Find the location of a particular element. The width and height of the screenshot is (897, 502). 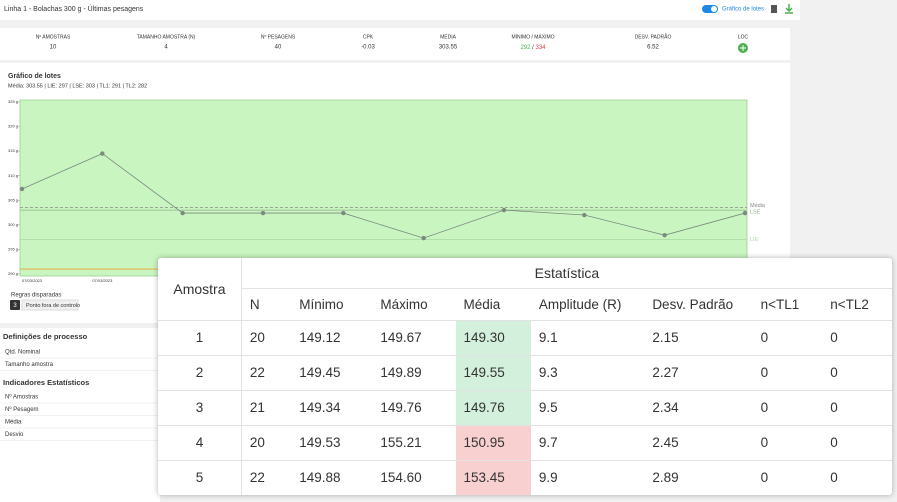

rules-chip is located at coordinates (50, 305).